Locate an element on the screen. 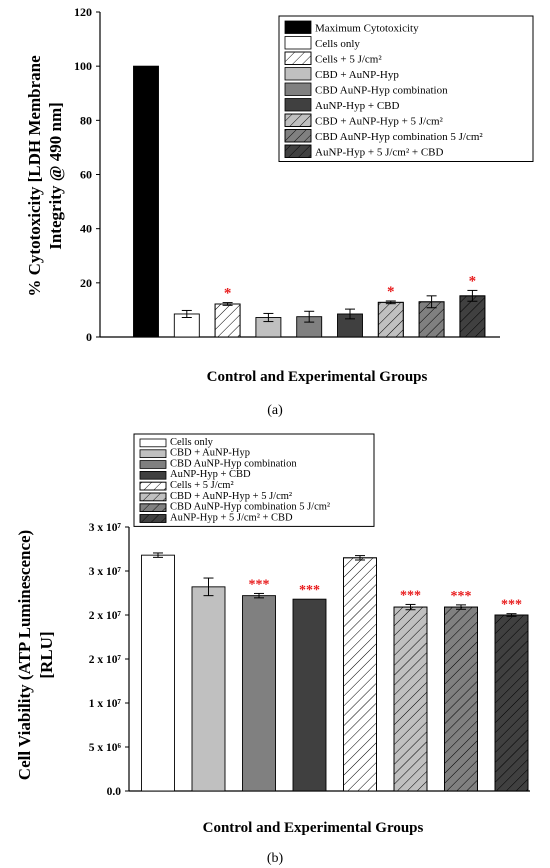 The image size is (550, 868). y-tick-label: 40 is located at coordinates (86, 229).